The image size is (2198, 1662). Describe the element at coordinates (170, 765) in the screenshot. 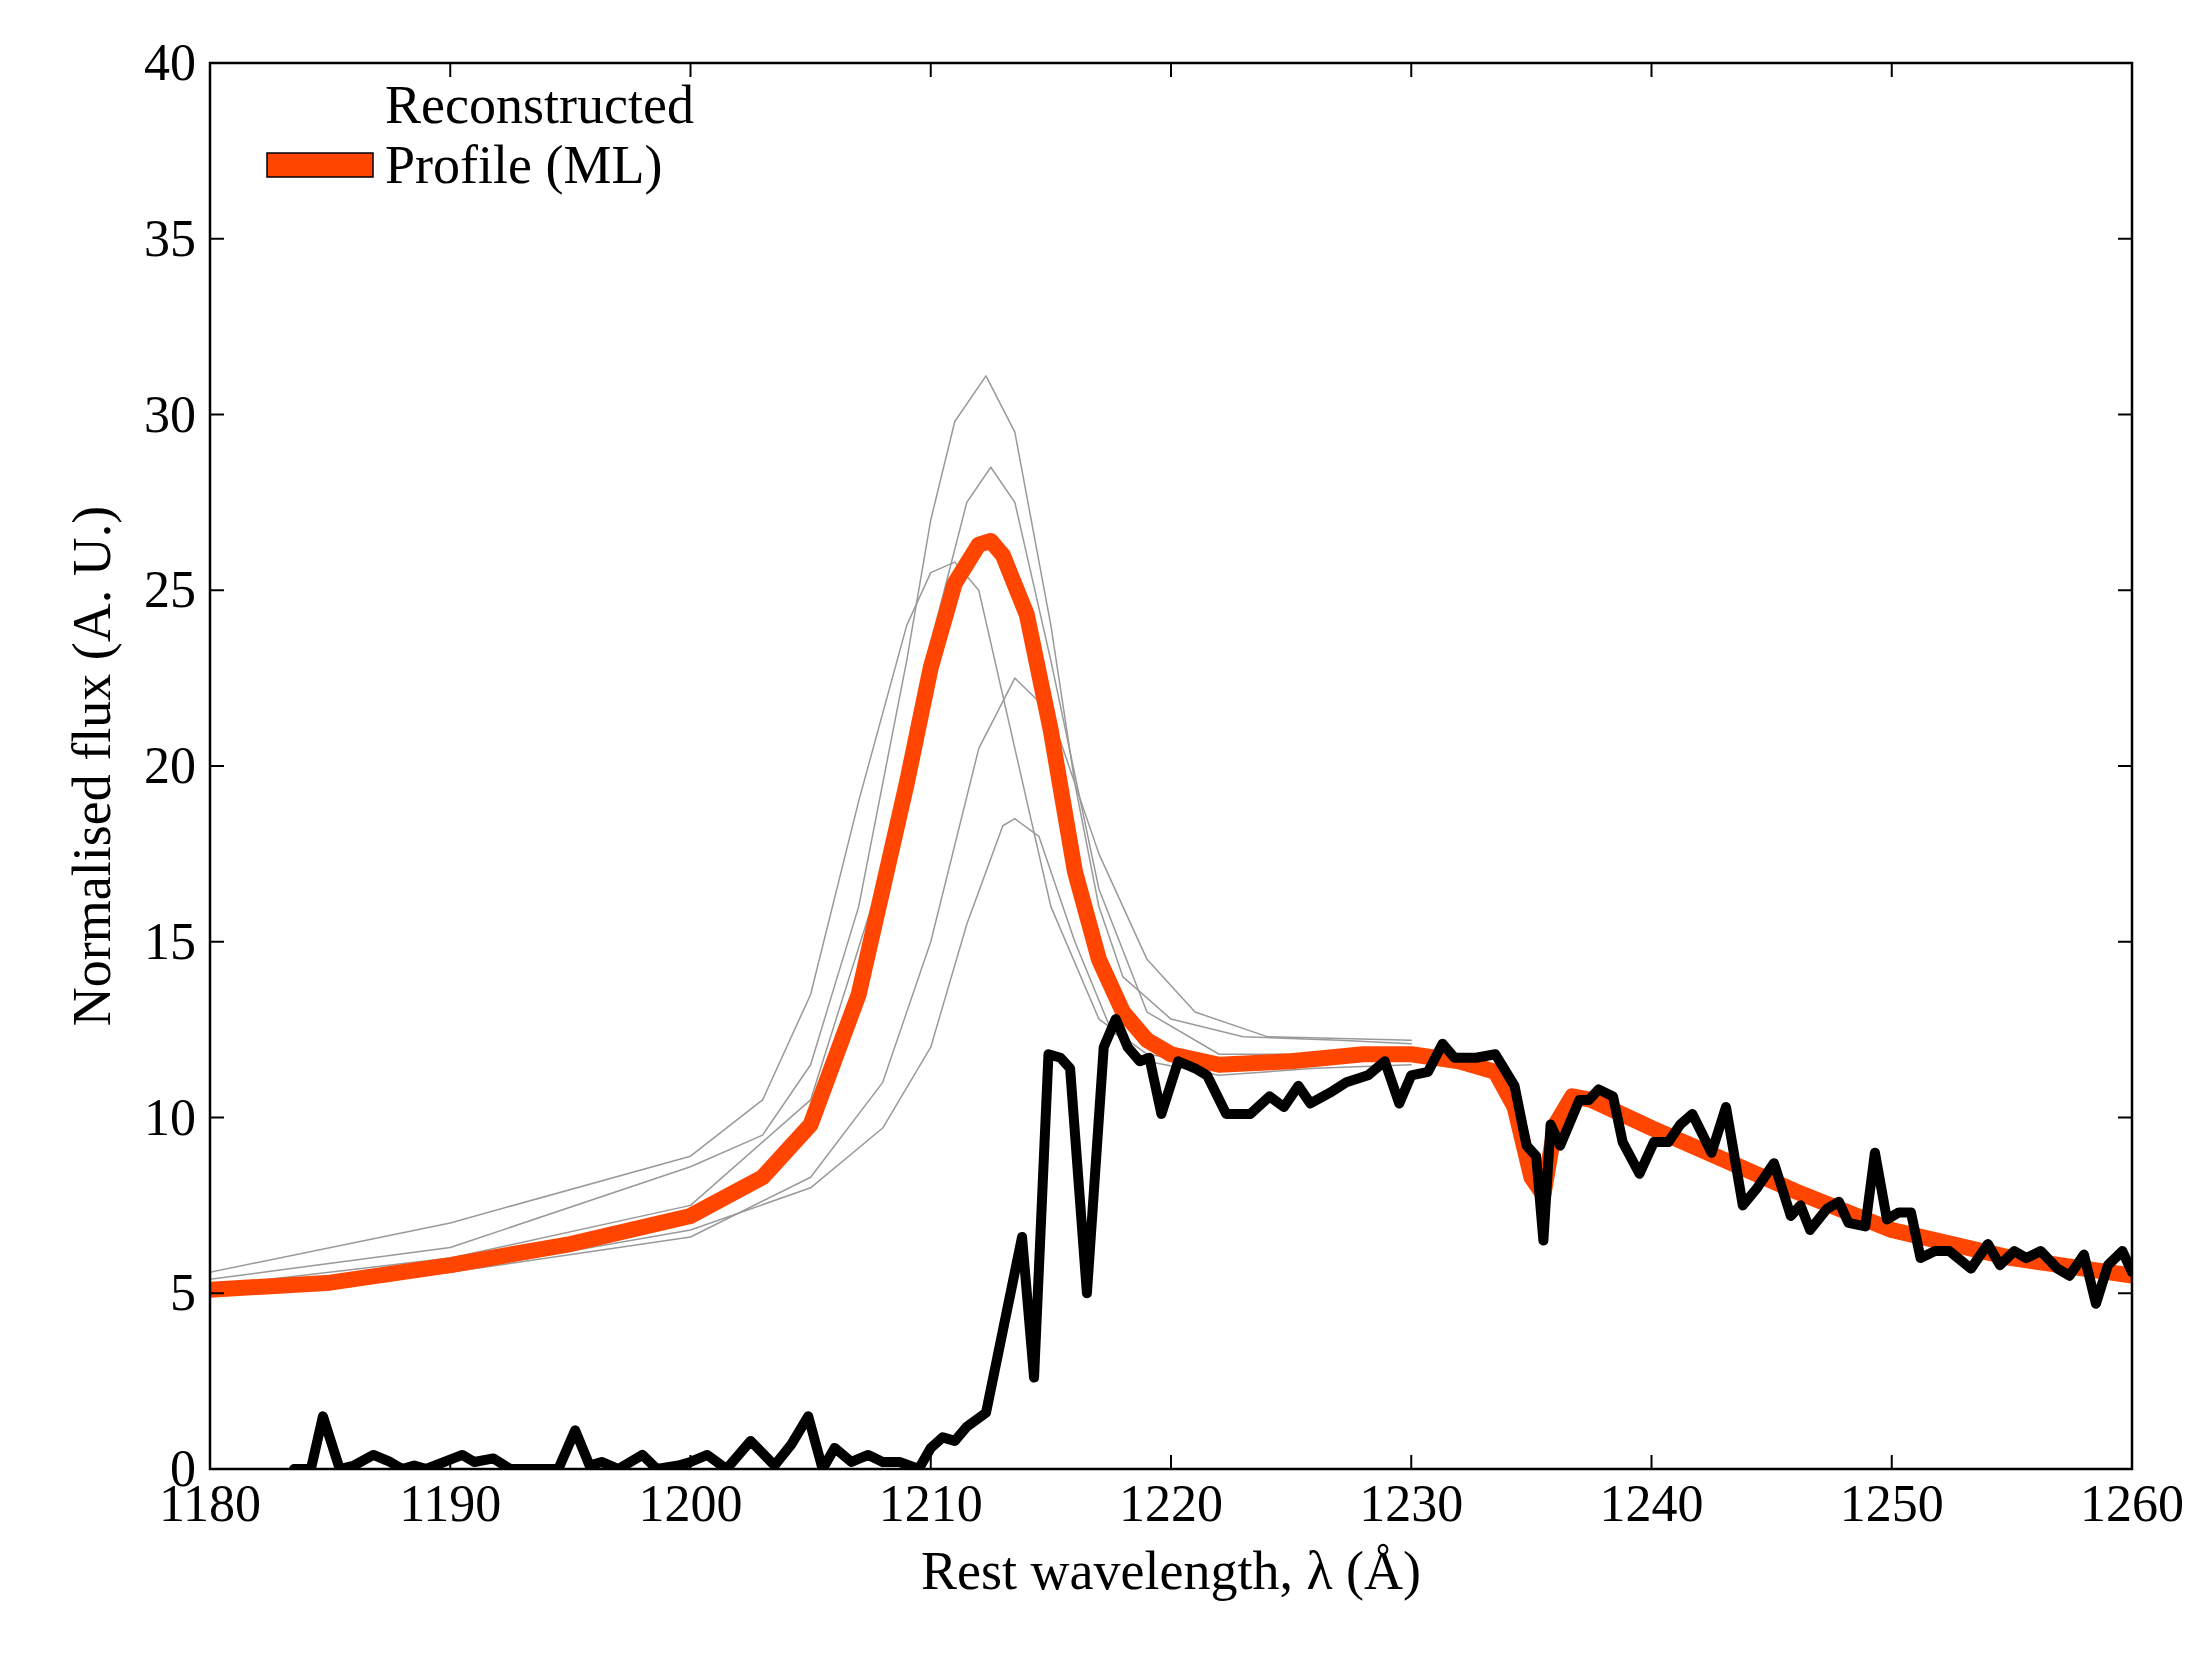

I see `y-tick-label: 20` at that location.